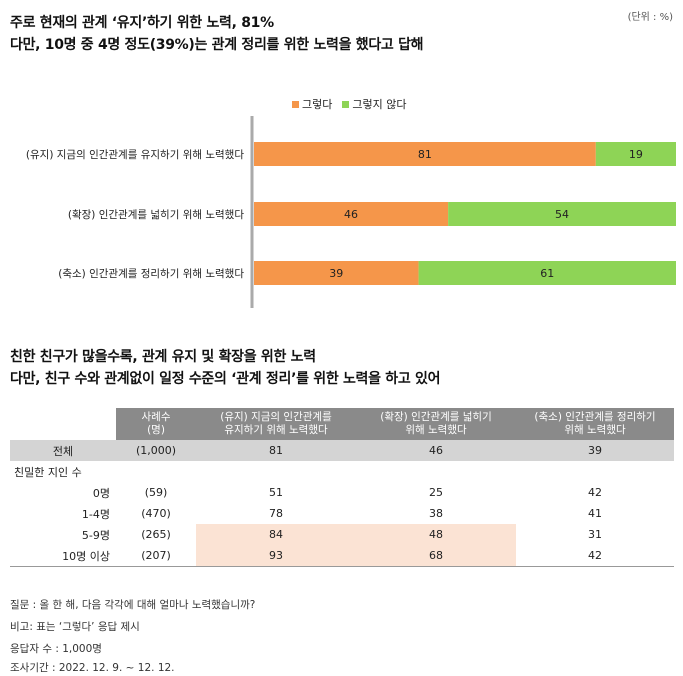 Image resolution: width=683 pixels, height=676 pixels. Describe the element at coordinates (63, 450) in the screenshot. I see `total-label: 전체` at that location.